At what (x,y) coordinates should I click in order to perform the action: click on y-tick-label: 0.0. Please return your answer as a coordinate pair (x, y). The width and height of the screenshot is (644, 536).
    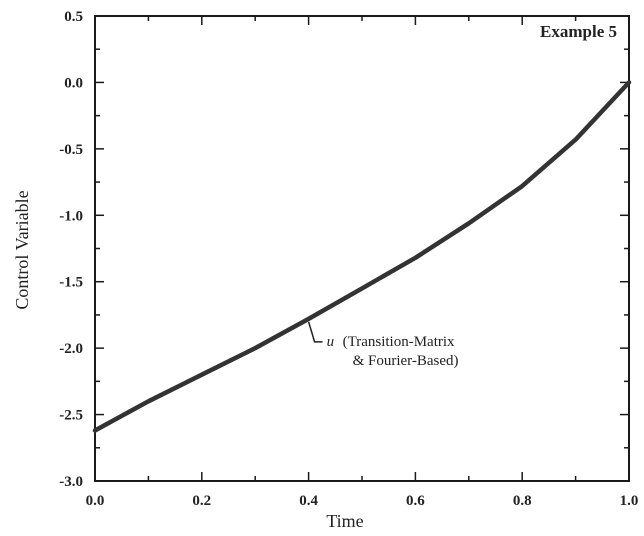
    Looking at the image, I should click on (73, 83).